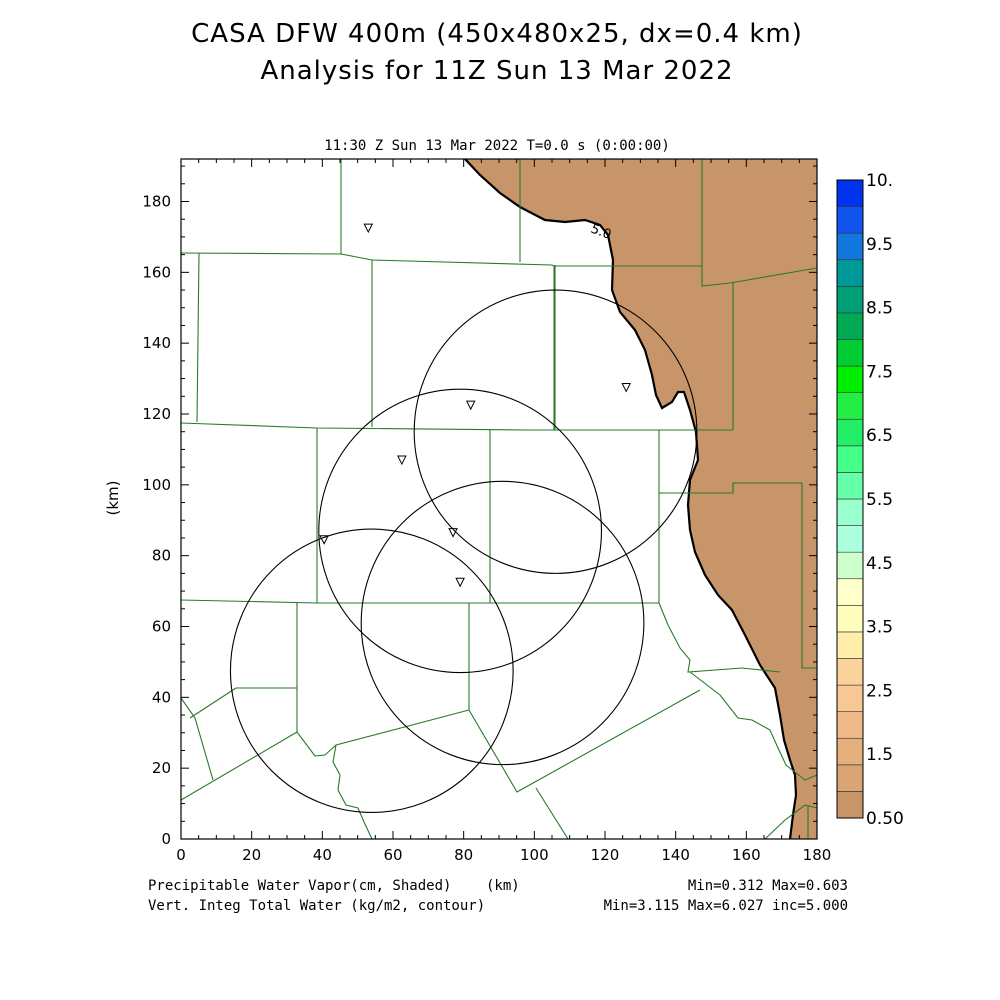 The image size is (1000, 1000). I want to click on contour-label: 5.0, so click(601, 232).